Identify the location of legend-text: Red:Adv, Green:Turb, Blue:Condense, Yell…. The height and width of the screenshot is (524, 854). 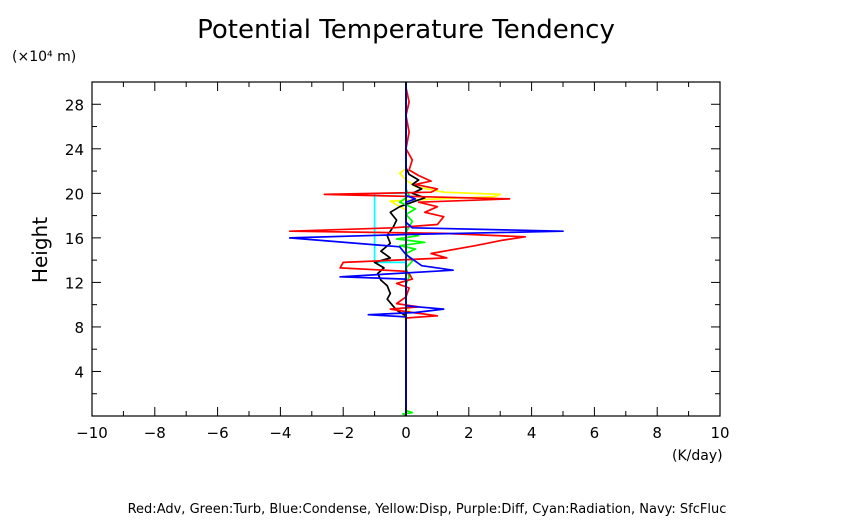
(427, 509).